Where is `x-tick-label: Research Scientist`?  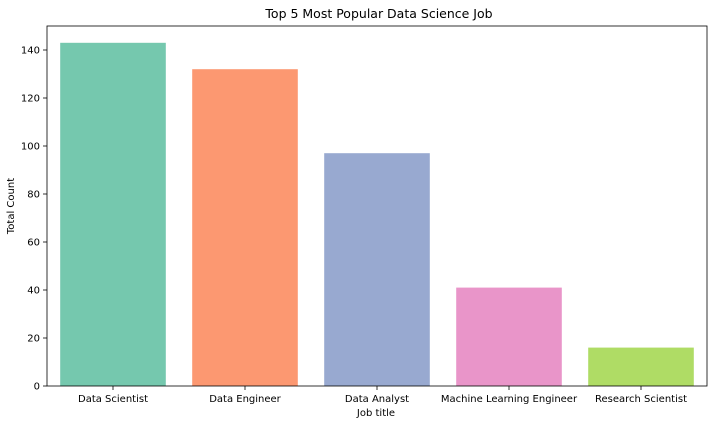
x-tick-label: Research Scientist is located at coordinates (641, 399).